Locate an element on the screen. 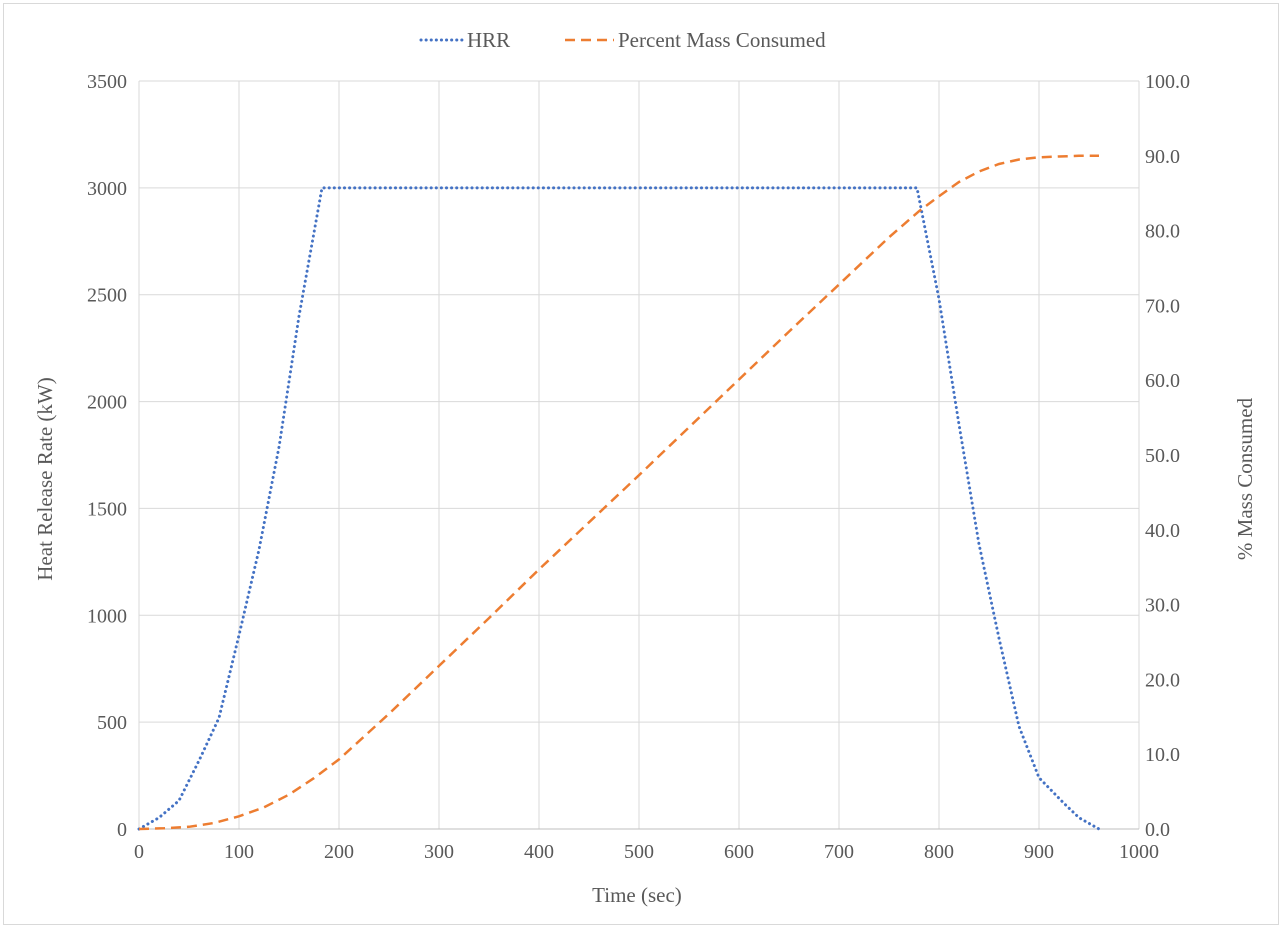 This screenshot has width=1284, height=931. legend-label-percent-mass-consumed: Percent Mass Consumed is located at coordinates (722, 40).